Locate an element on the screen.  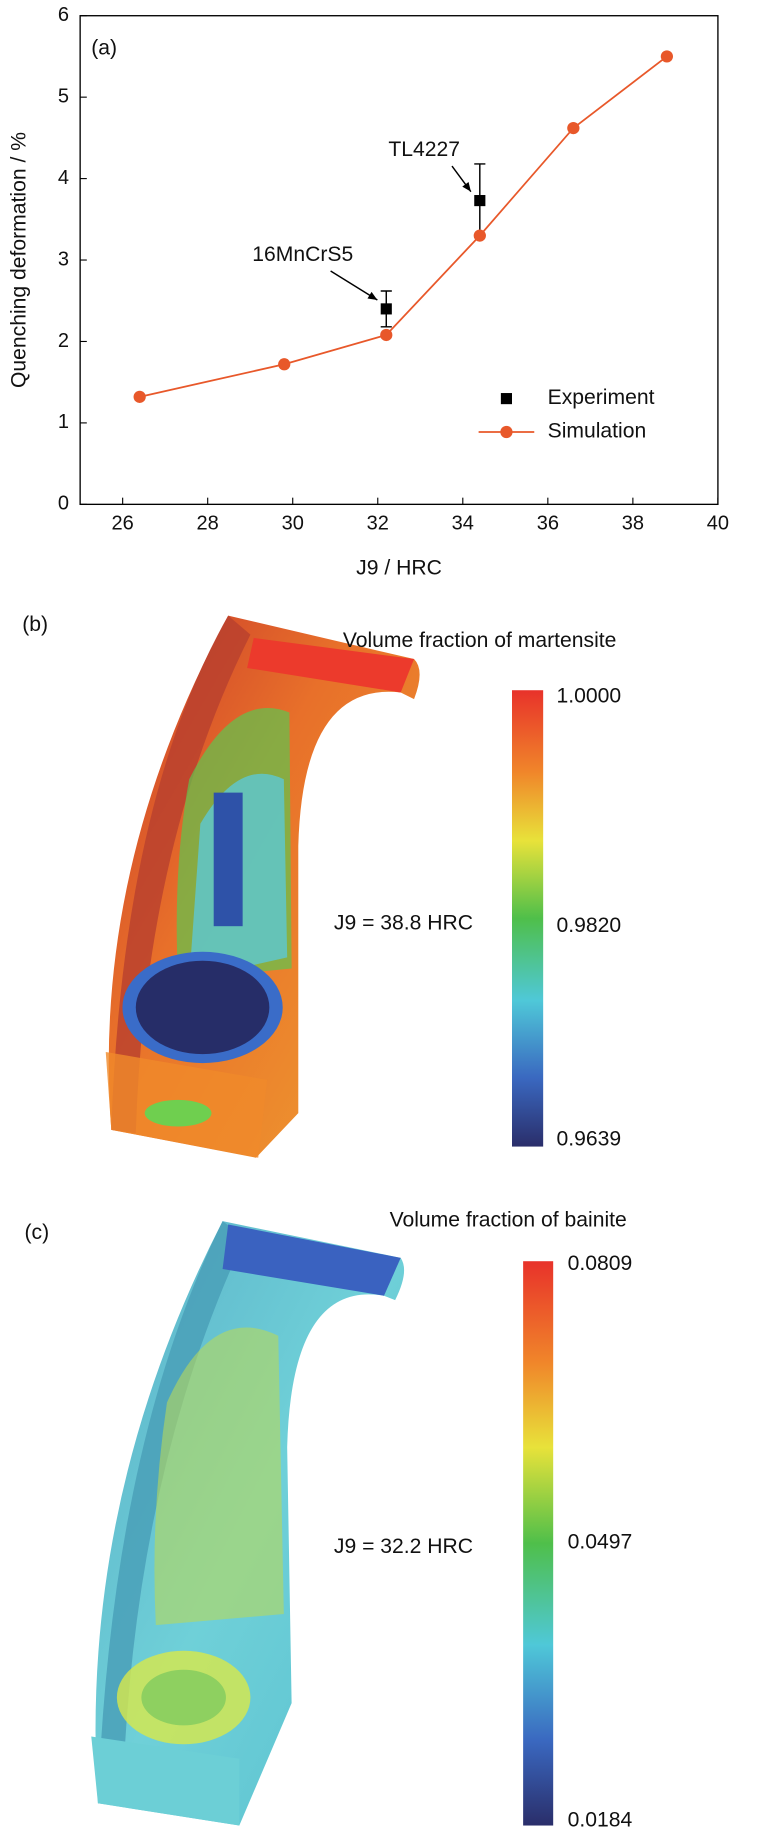
x-tick-label: 40 is located at coordinates (718, 524).